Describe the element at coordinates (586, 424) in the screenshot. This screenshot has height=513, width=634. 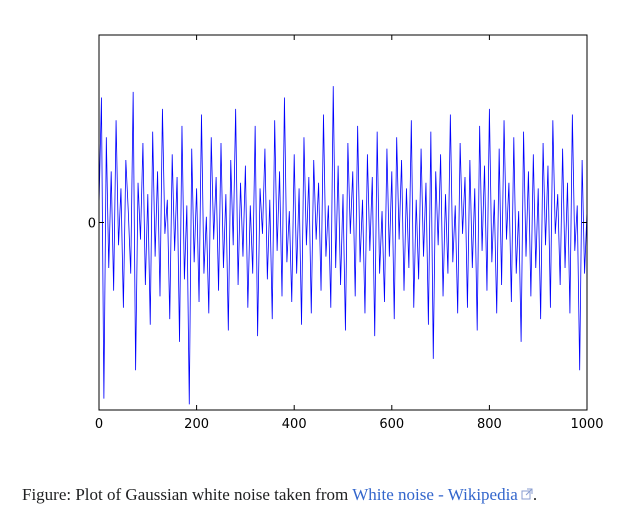
I see `x-tick-label: 1000` at that location.